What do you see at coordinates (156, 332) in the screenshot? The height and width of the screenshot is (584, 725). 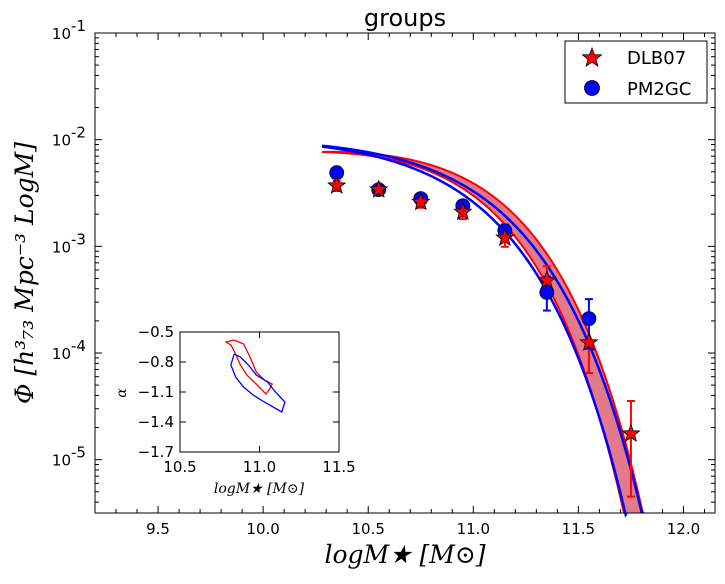 I see `inset-y-tick-label: −0.5` at bounding box center [156, 332].